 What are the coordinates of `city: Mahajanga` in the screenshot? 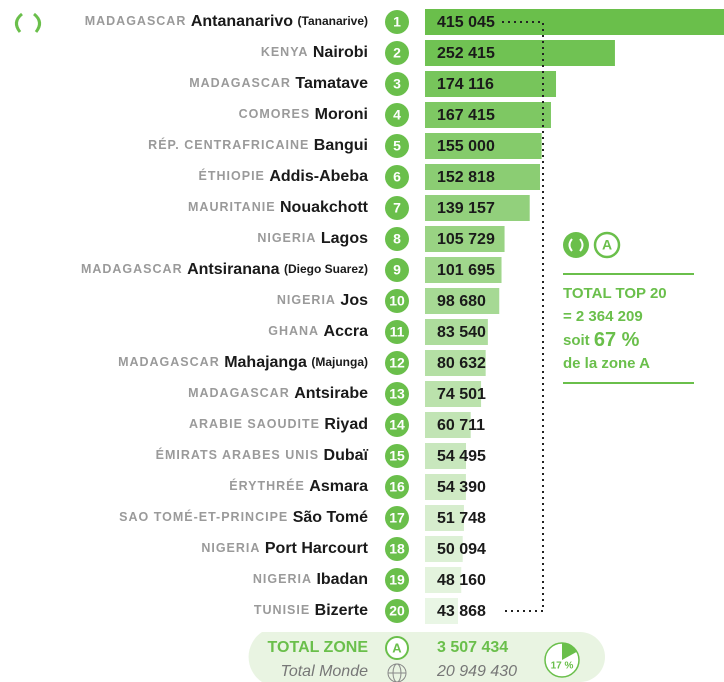 It's located at (265, 362).